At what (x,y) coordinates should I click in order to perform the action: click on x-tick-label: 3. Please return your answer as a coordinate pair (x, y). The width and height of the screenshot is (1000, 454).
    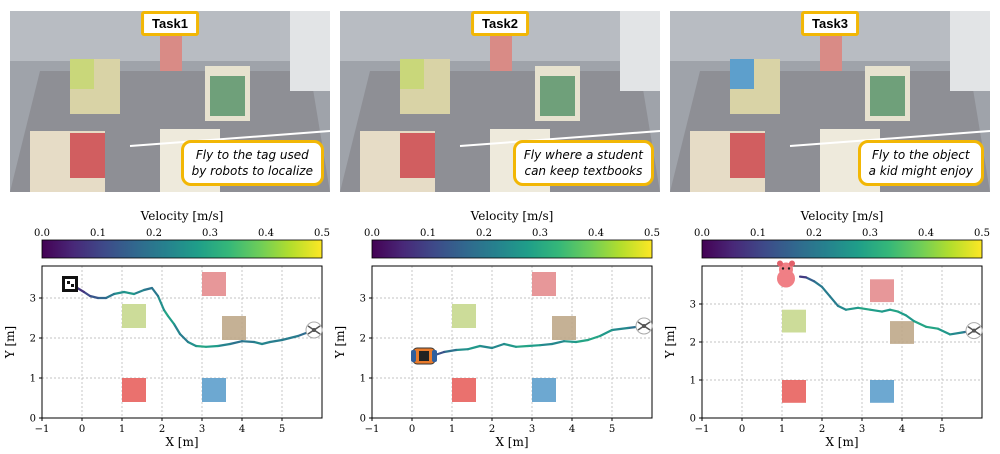
    Looking at the image, I should click on (862, 429).